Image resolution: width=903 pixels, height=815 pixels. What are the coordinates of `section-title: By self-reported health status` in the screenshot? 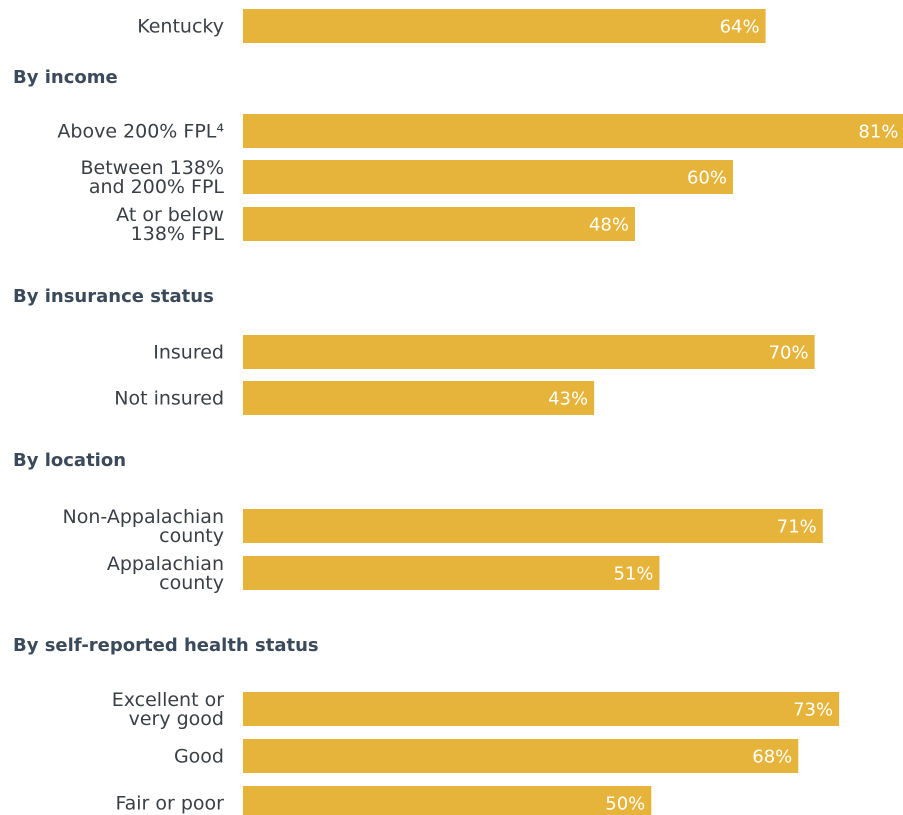 It's located at (166, 645).